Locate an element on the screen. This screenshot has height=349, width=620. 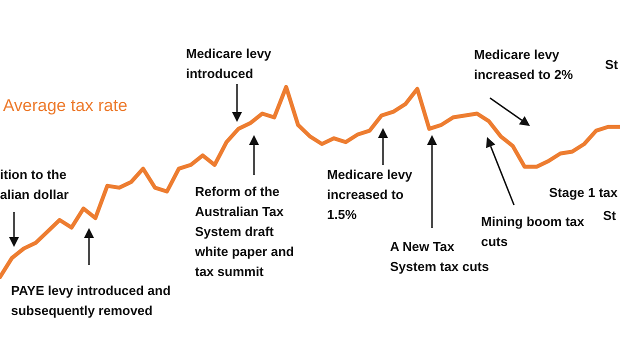
annotation: St is located at coordinates (609, 216).